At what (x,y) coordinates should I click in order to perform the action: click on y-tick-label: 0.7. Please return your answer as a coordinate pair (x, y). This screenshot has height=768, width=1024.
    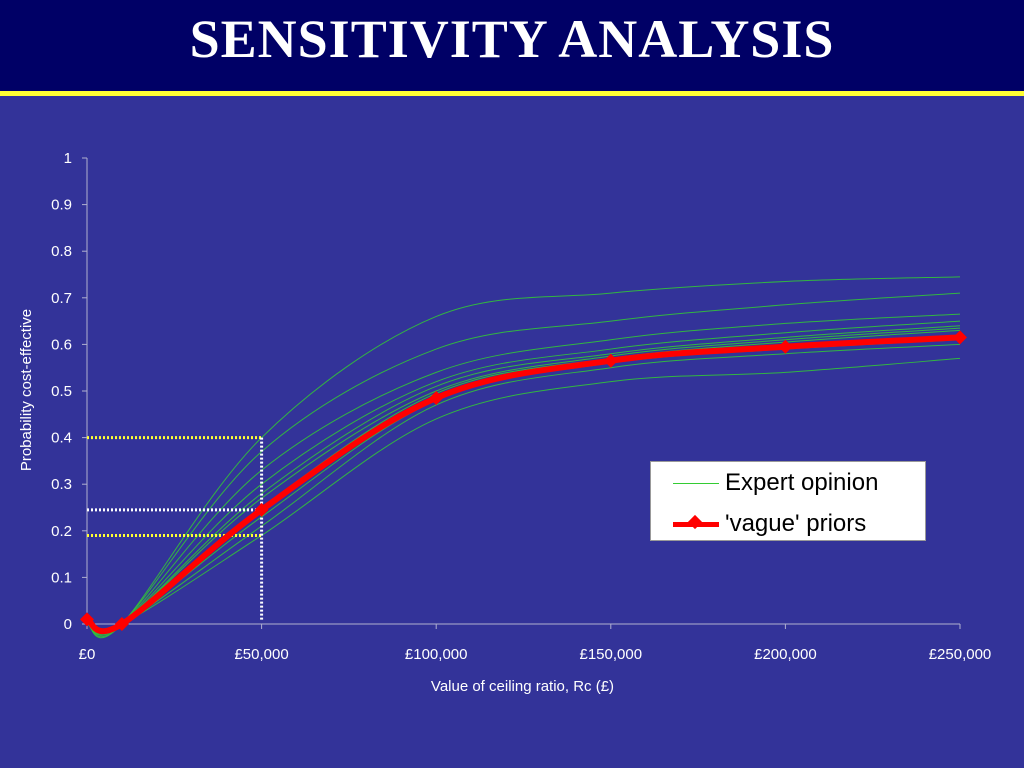
    Looking at the image, I should click on (61, 298).